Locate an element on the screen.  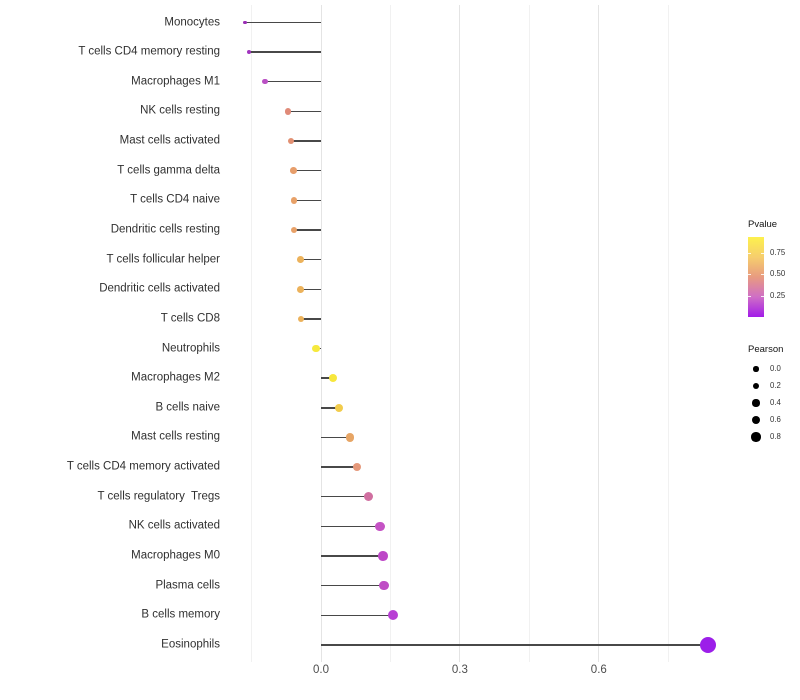
y-axis-label: Mast cells resting is located at coordinates (175, 436).